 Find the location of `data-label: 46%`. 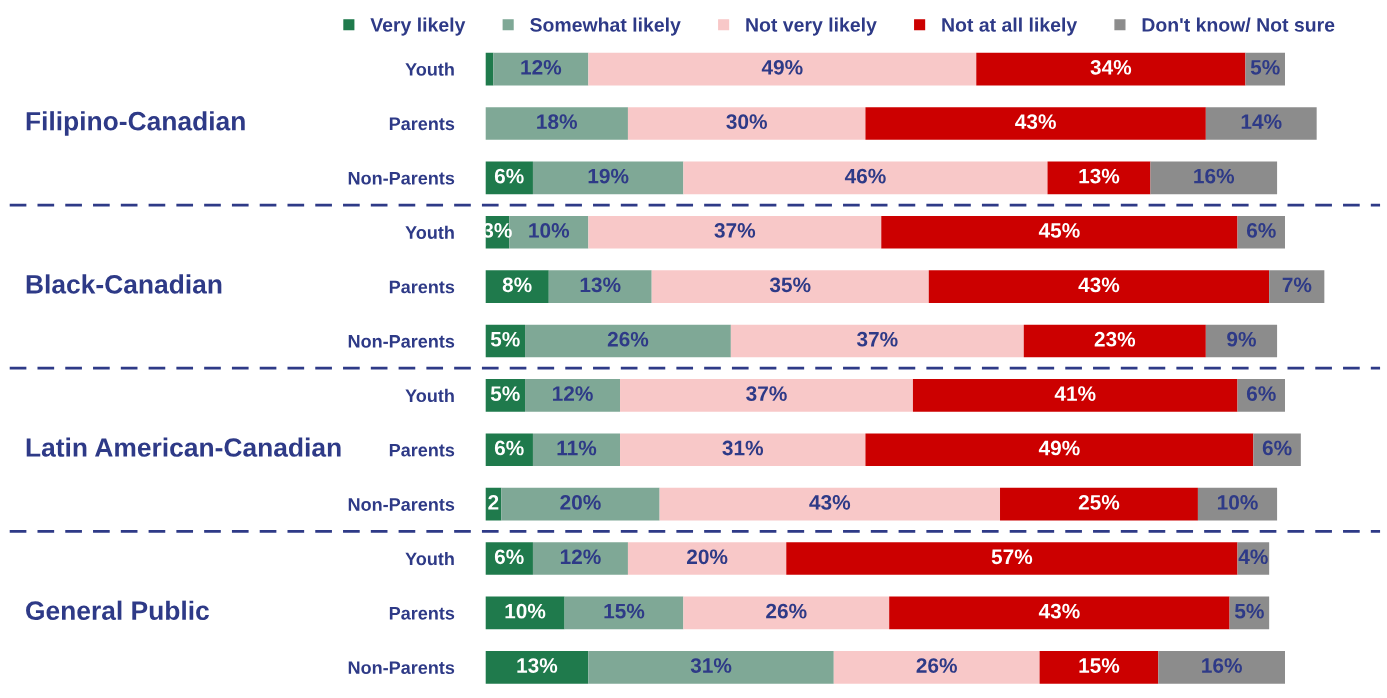

data-label: 46% is located at coordinates (865, 176).